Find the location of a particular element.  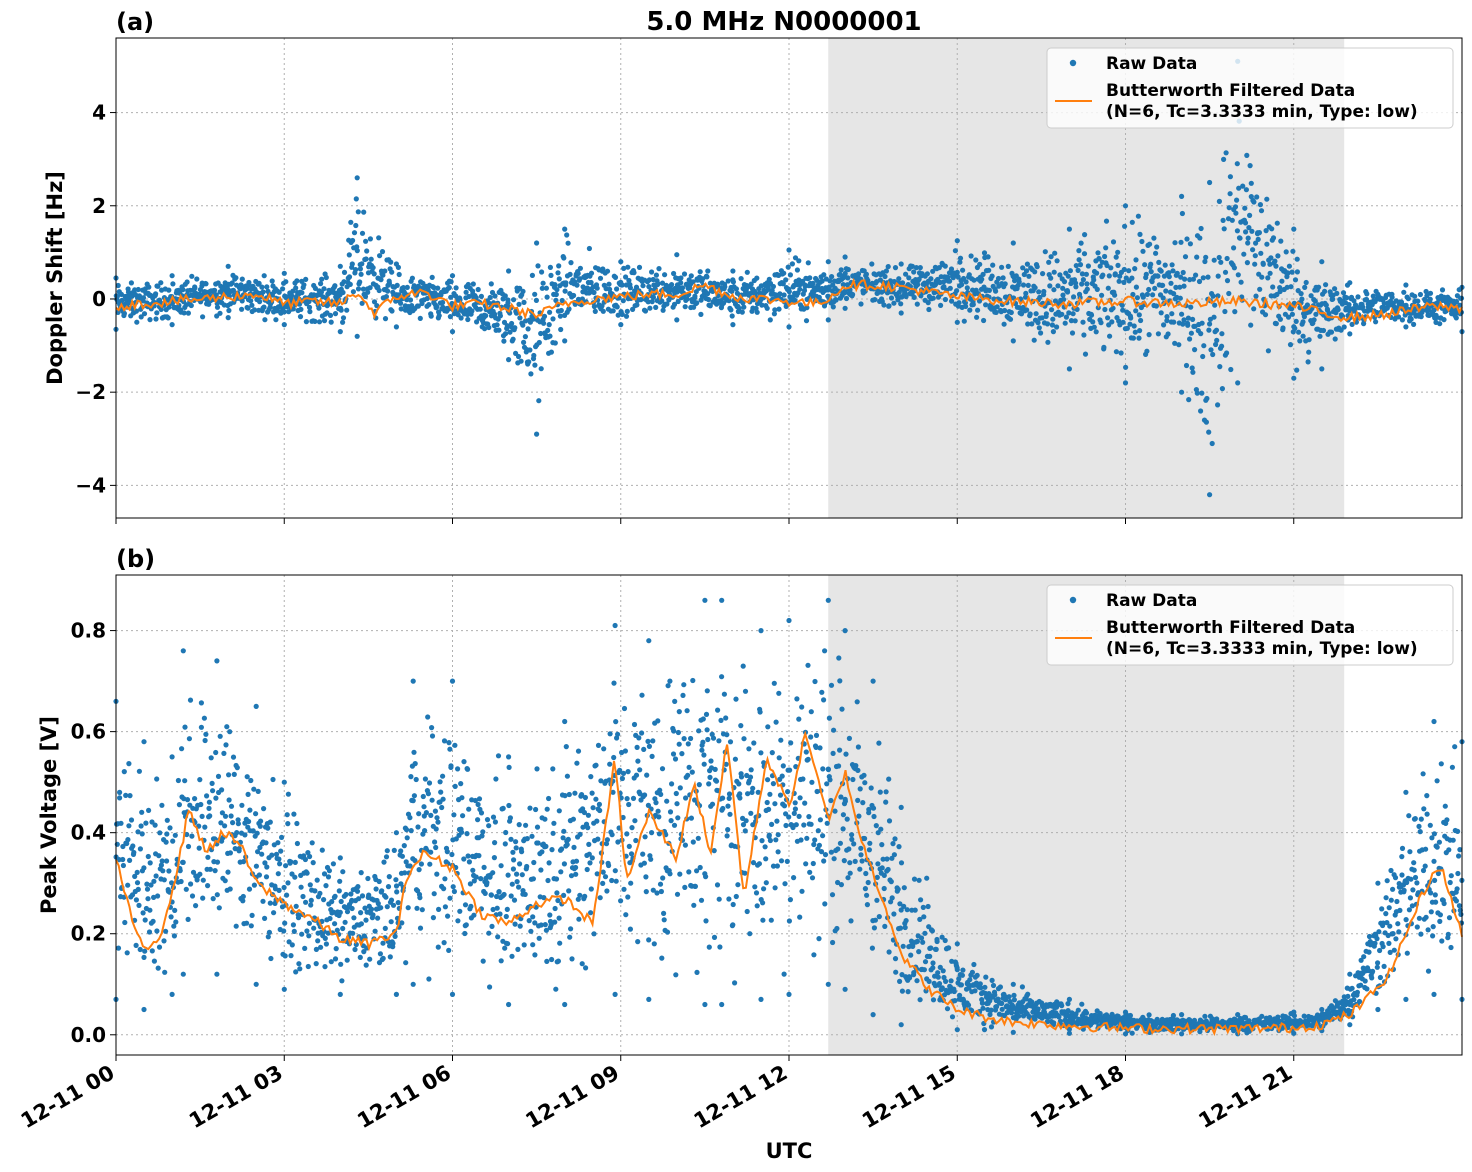

panel-a-label: (a) is located at coordinates (135, 22).